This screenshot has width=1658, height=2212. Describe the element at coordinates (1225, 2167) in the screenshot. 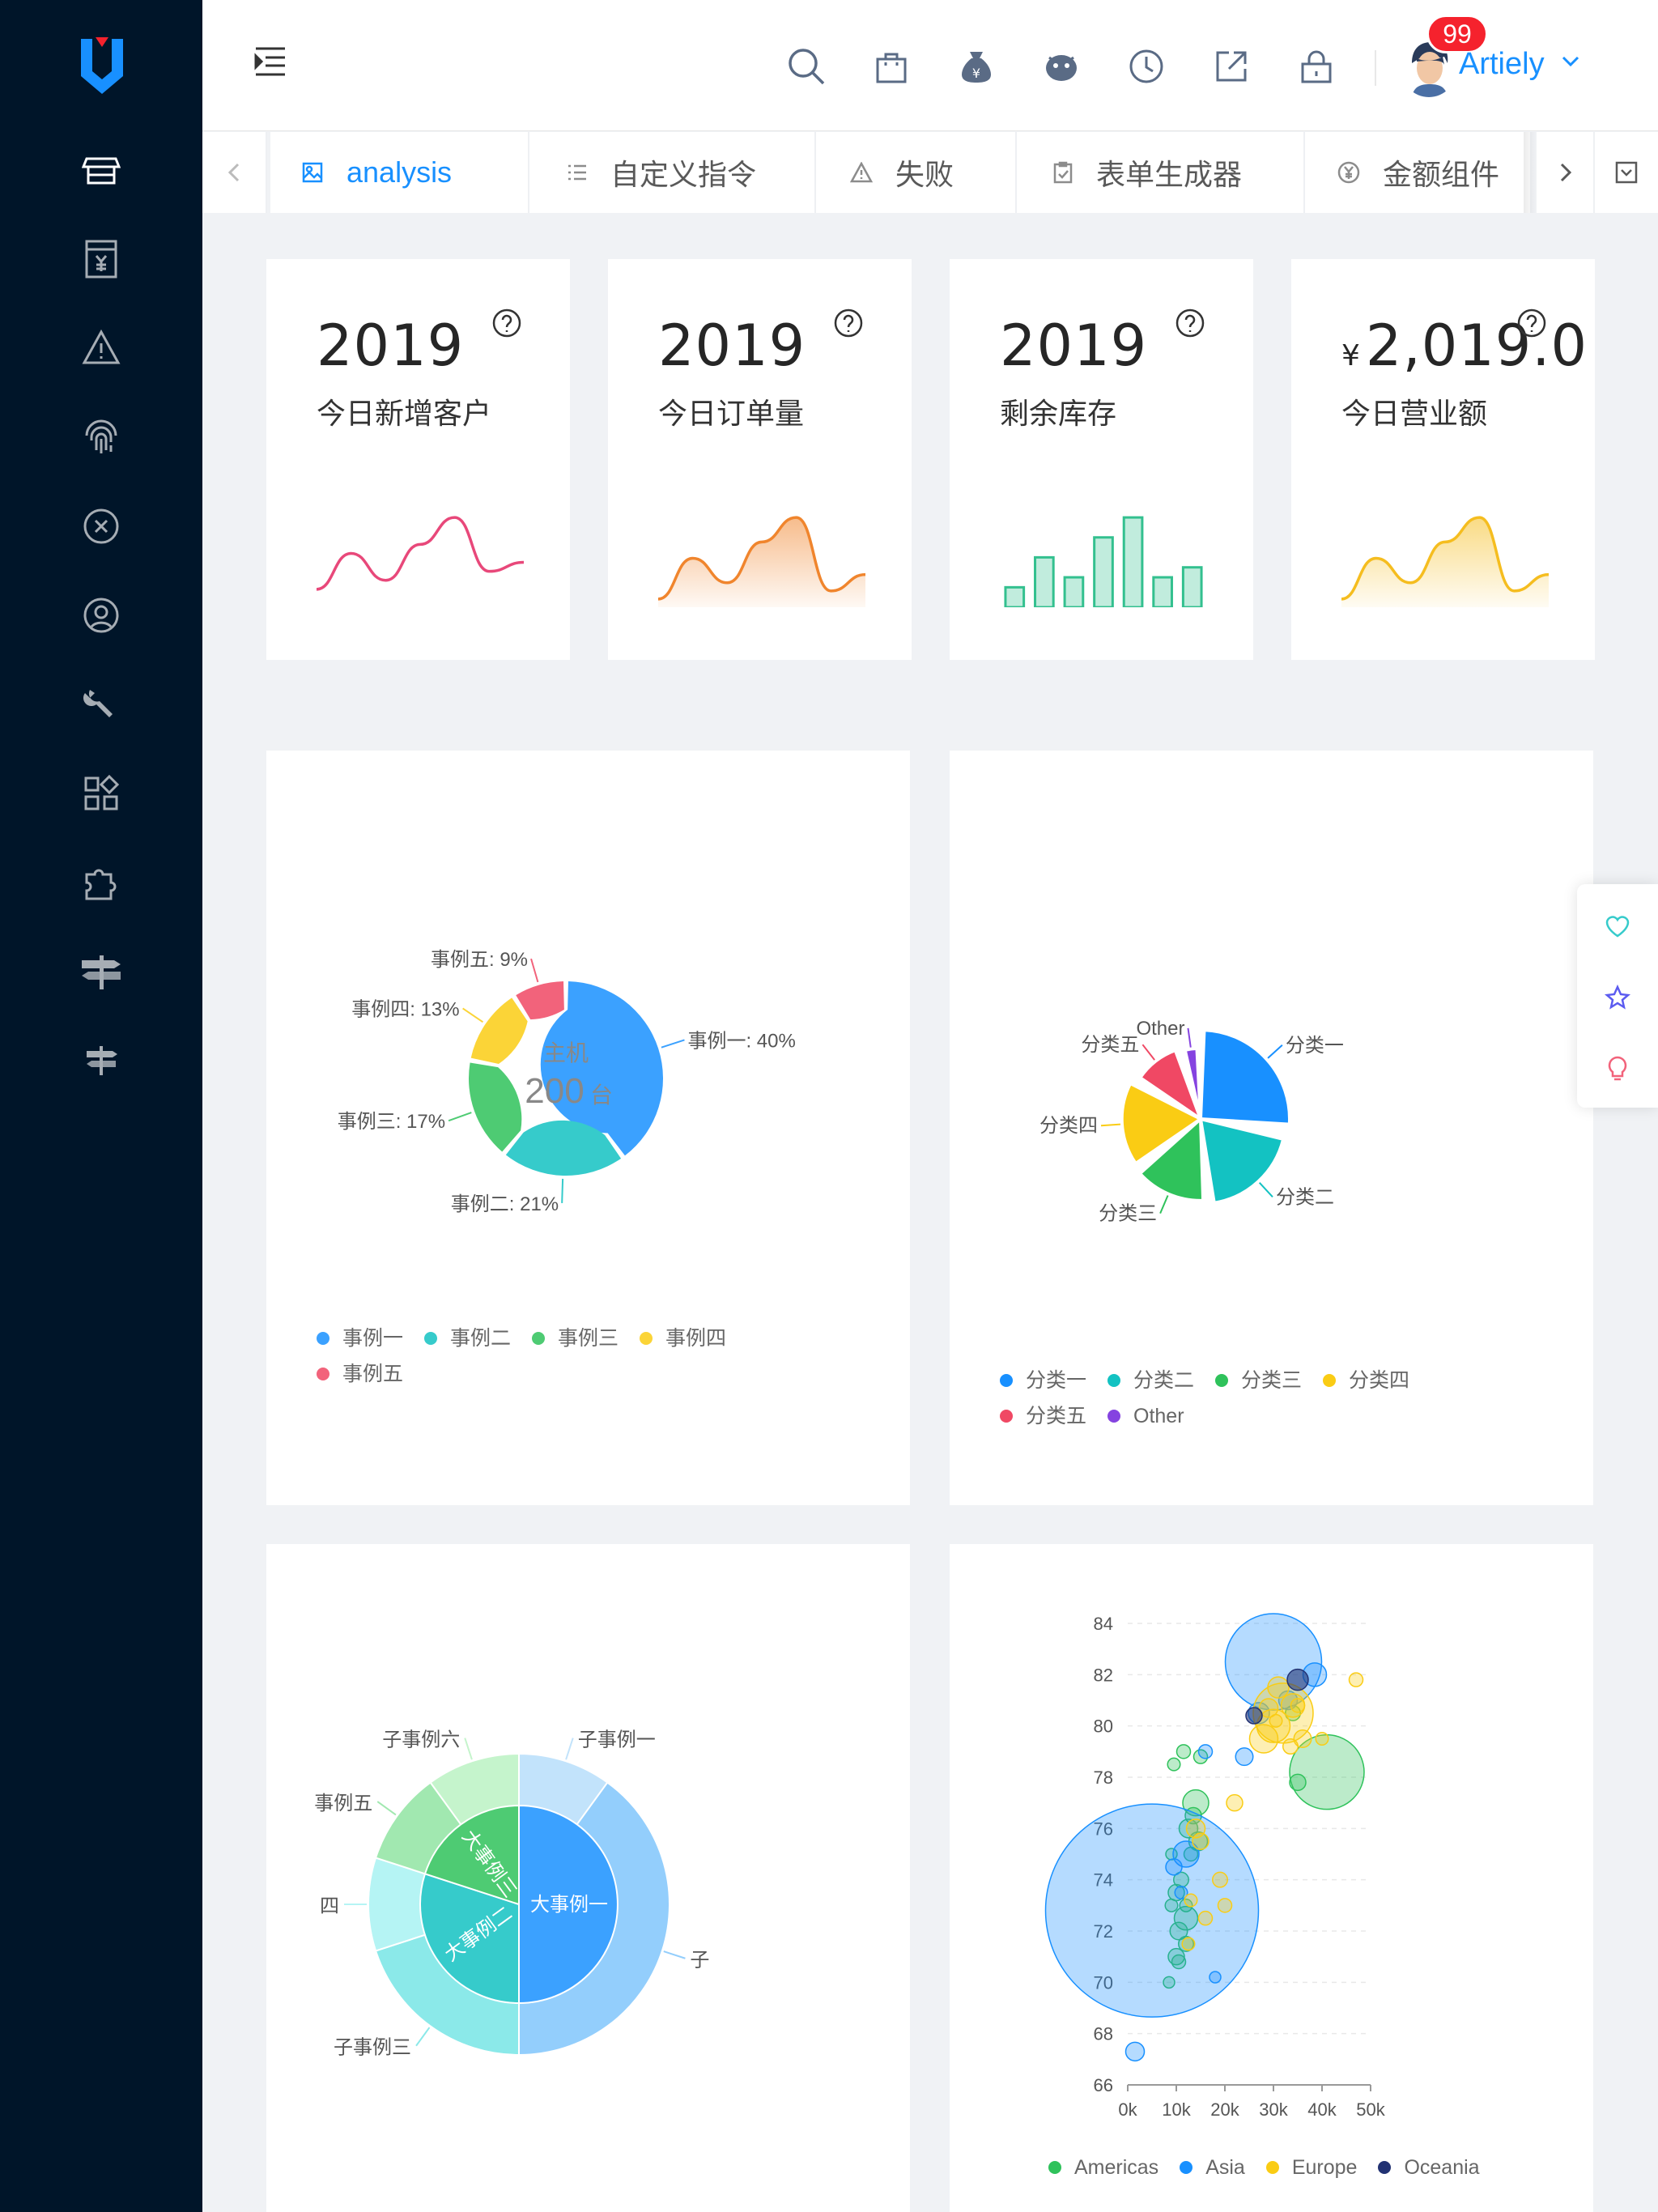

I see `legend-label: Asia` at that location.